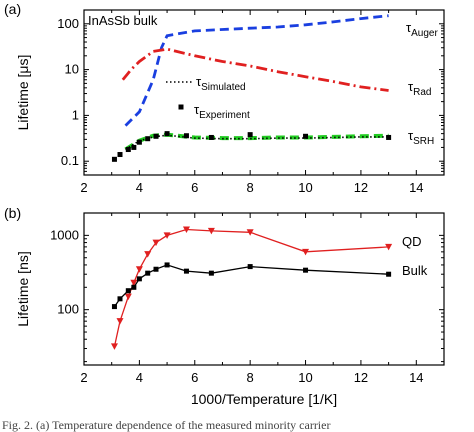 This screenshot has width=474, height=432. What do you see at coordinates (23, 288) in the screenshot?
I see `y-axis-title: Lifetime [ns]` at bounding box center [23, 288].